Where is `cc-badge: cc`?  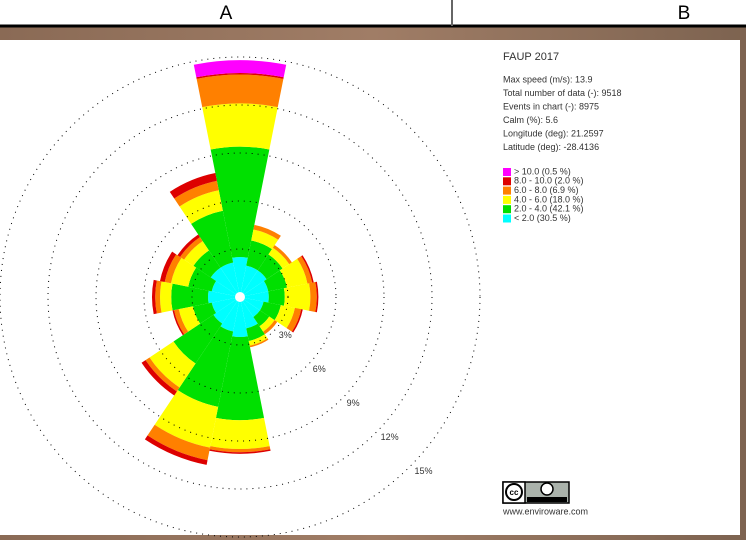 cc-badge: cc is located at coordinates (536, 492).